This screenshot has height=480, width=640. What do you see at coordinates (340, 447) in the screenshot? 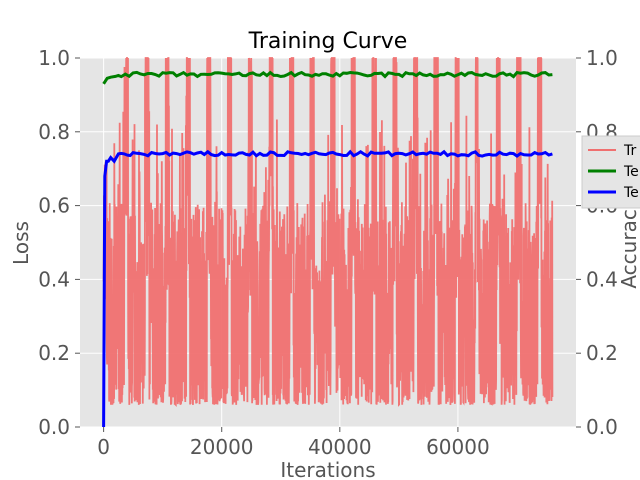
I see `x-tick-label: 40000` at bounding box center [340, 447].